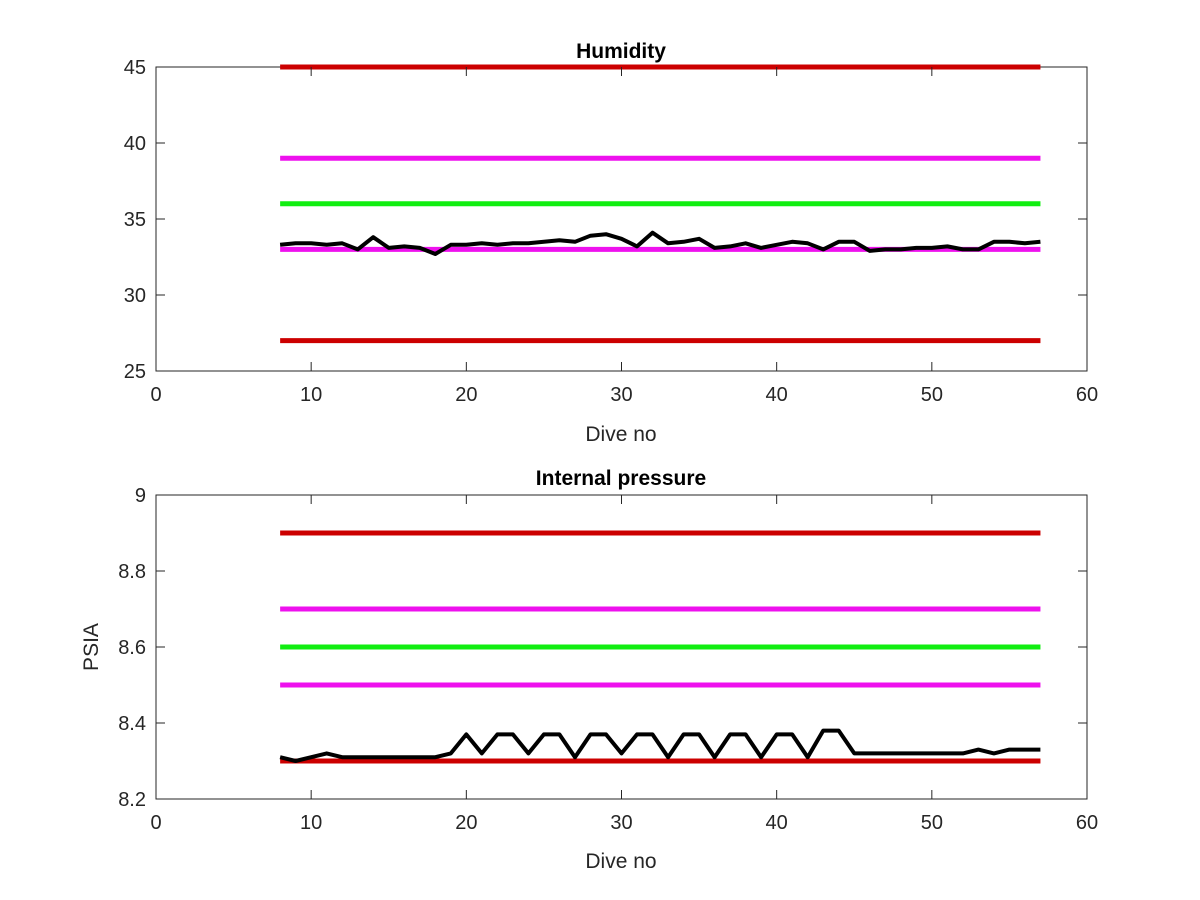 This screenshot has height=900, width=1200. What do you see at coordinates (135, 220) in the screenshot?
I see `humidity-y-tick-label: 35` at bounding box center [135, 220].